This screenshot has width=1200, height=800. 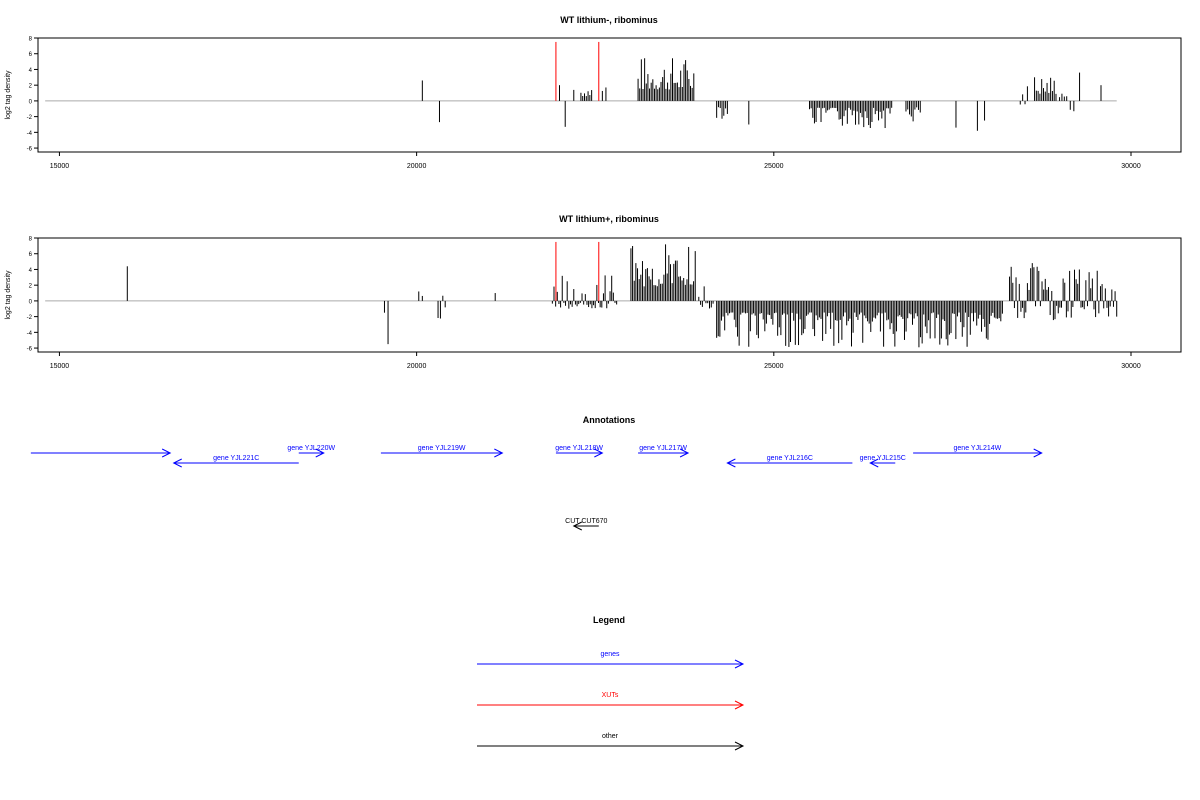 What do you see at coordinates (609, 219) in the screenshot?
I see `panel-title: WT lithium+, ribominus` at bounding box center [609, 219].